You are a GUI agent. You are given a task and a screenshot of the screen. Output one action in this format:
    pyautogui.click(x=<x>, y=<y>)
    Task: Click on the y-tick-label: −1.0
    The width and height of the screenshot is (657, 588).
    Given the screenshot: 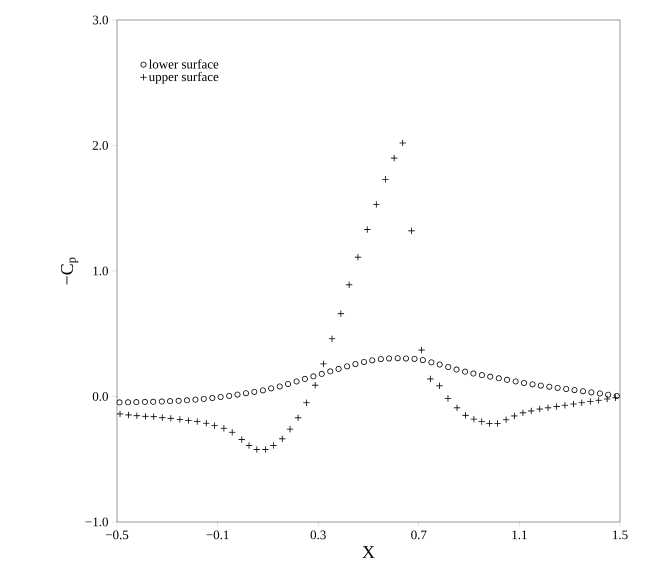 What is the action you would take?
    pyautogui.click(x=97, y=522)
    